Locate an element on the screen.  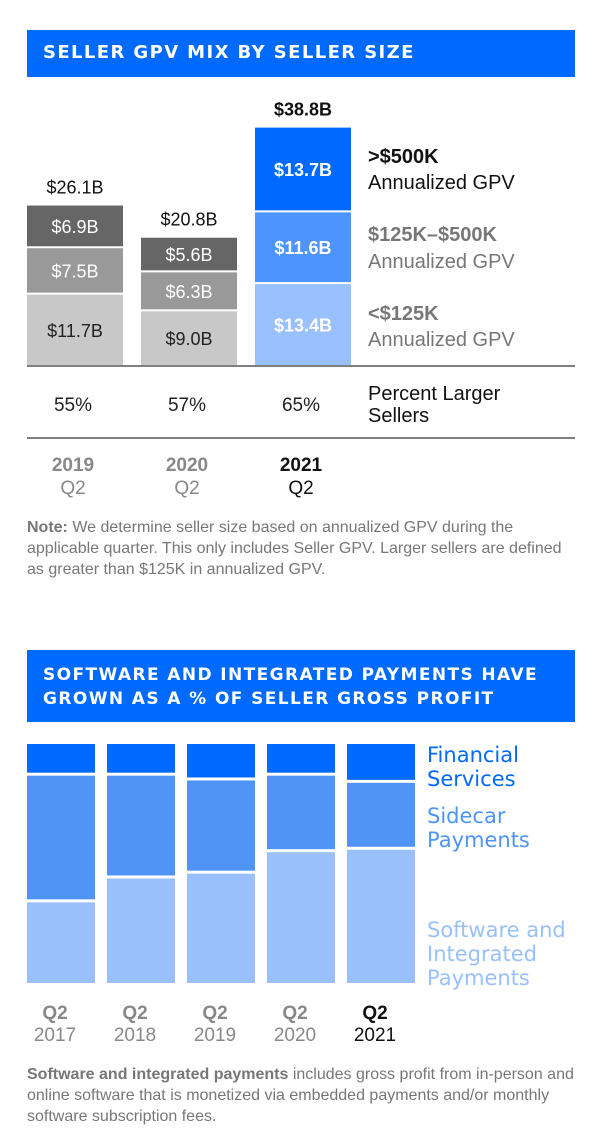
legend-software-3: Payments is located at coordinates (478, 978).